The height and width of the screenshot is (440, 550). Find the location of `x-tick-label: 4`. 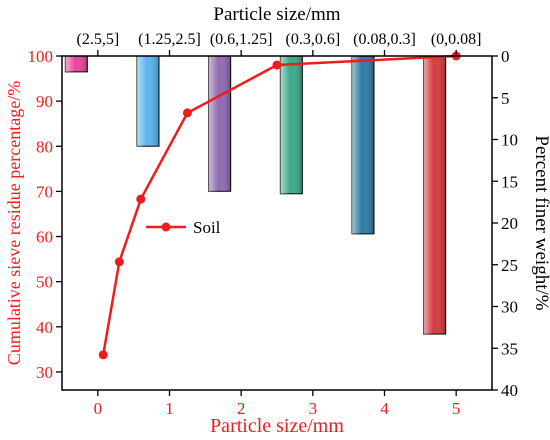

x-tick-label: 4 is located at coordinates (384, 408).